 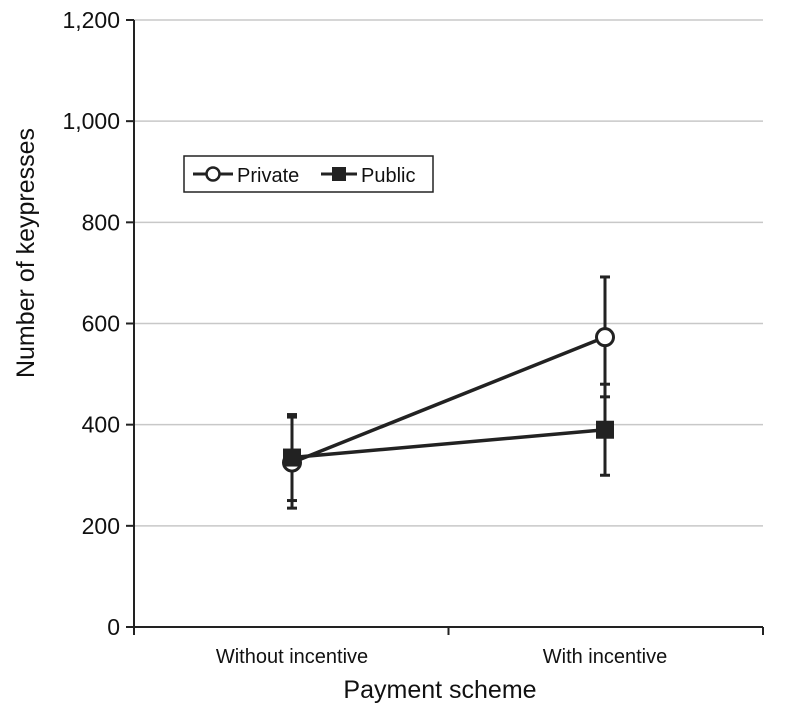 What do you see at coordinates (605, 337) in the screenshot?
I see `data-point-private` at bounding box center [605, 337].